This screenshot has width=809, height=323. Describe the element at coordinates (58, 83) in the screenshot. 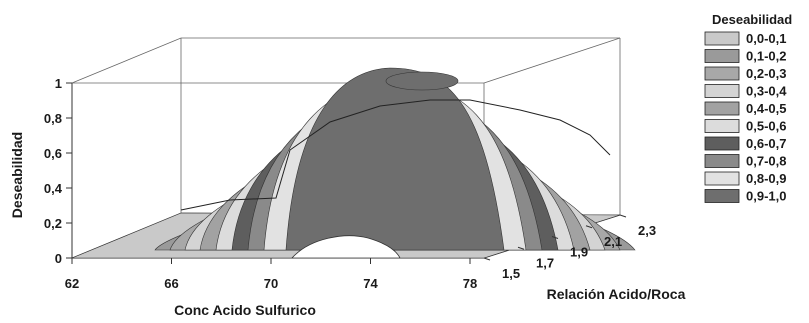

I see `z-tick-label: 1` at that location.